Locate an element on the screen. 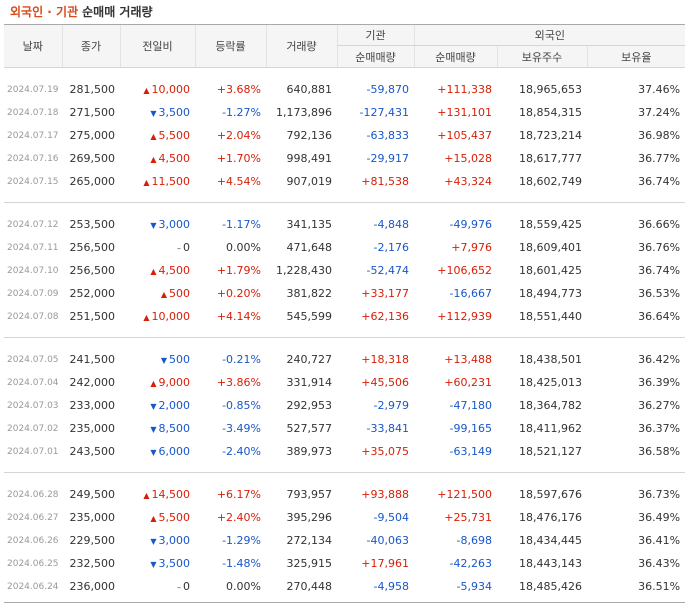 The height and width of the screenshot is (603, 689). cell-date: 2024.07.08 is located at coordinates (33, 316).